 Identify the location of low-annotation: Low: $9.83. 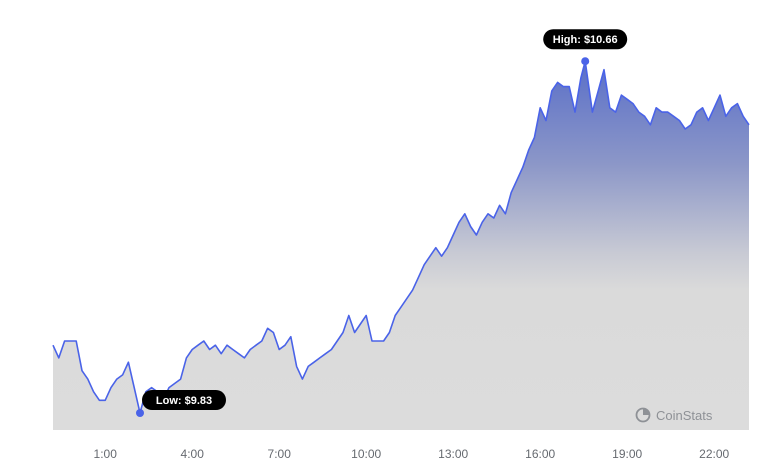
(181, 403).